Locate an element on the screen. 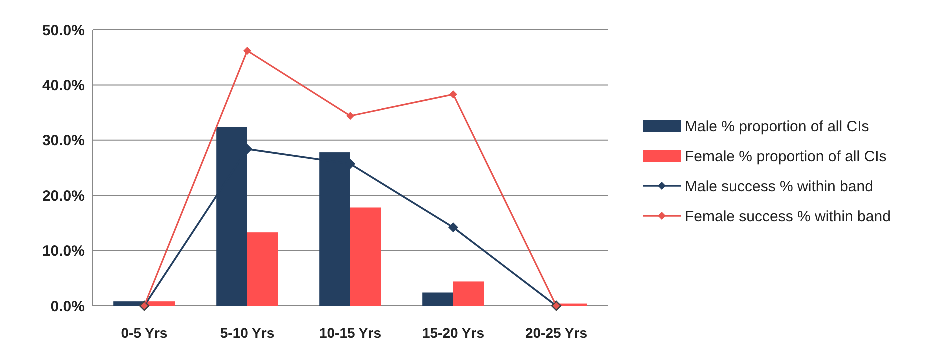  x-tick-label: 0-5 Yrs is located at coordinates (144, 333).